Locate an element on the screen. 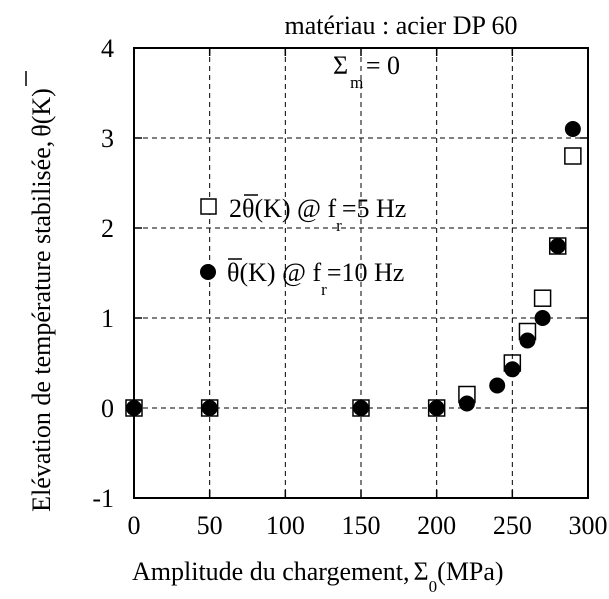 This screenshot has height=599, width=609. y-tick-label: 0 is located at coordinates (107, 408).